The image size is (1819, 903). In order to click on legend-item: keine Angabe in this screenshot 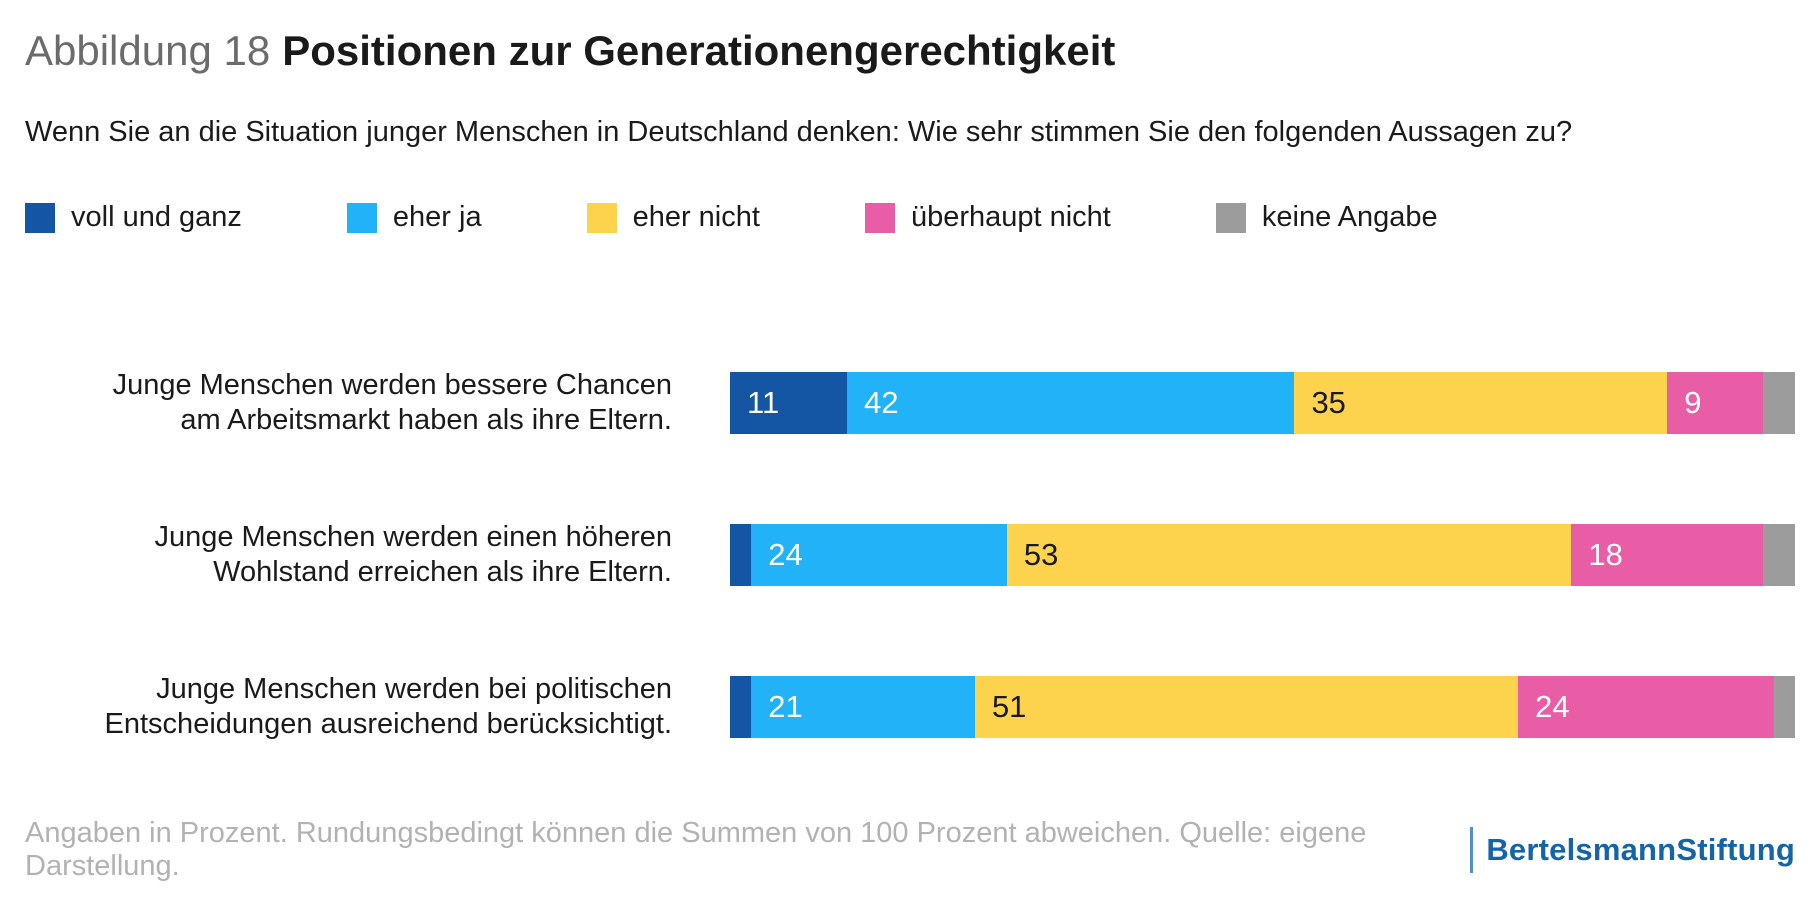, I will do `click(1326, 217)`.